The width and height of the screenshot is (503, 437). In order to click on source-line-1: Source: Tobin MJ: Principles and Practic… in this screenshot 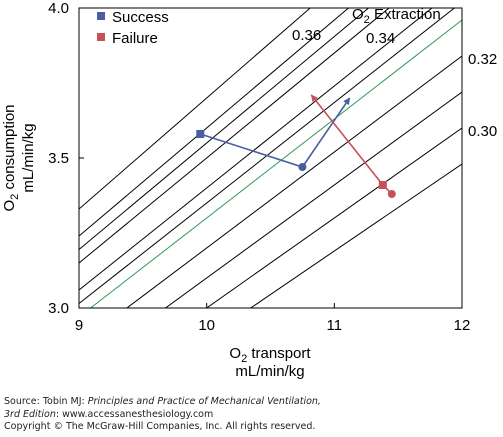, I will do `click(162, 401)`.